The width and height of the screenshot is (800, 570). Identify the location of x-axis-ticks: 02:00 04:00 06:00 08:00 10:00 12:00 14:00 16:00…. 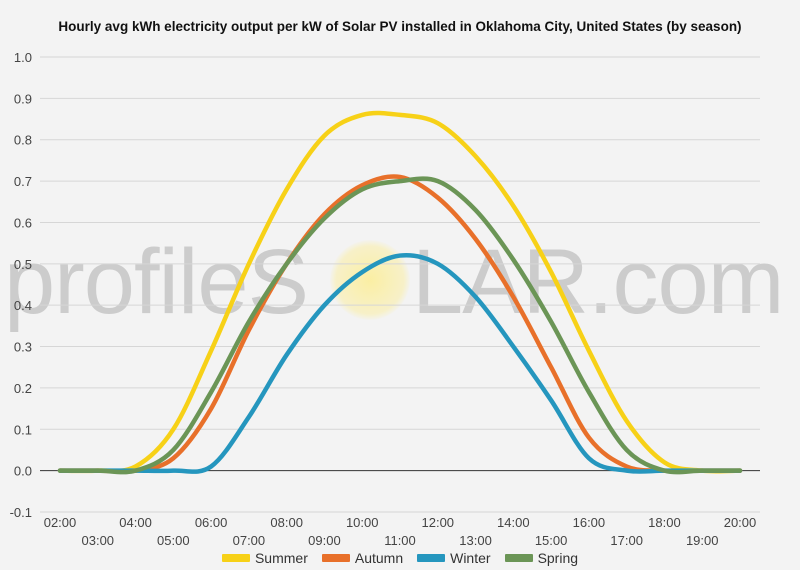
(400, 531).